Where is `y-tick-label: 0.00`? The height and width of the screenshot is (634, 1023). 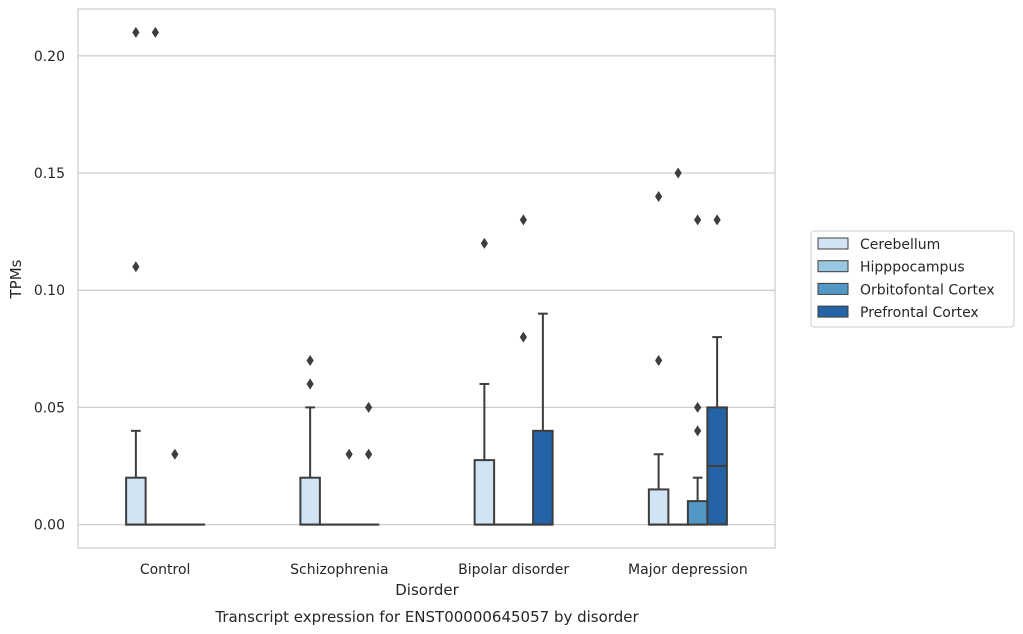 y-tick-label: 0.00 is located at coordinates (49, 526).